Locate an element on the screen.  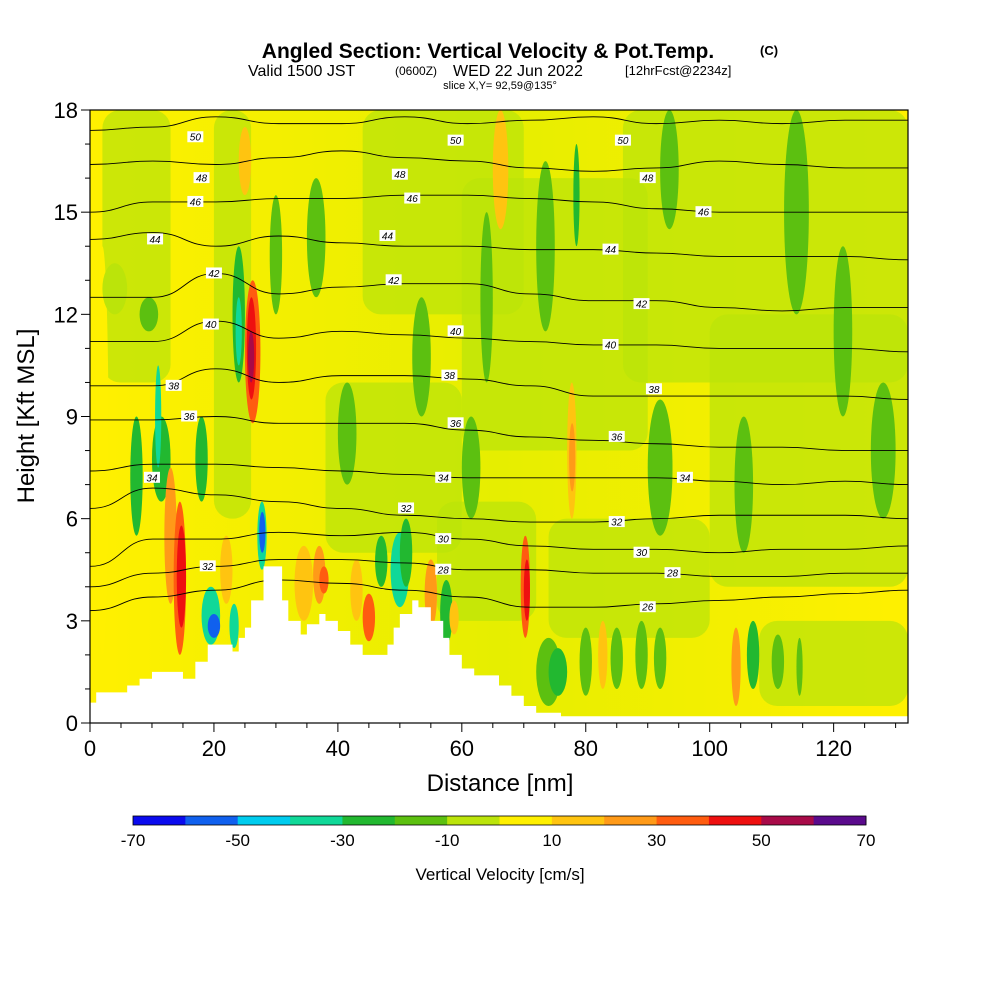
contour-label: 50 is located at coordinates (195, 137).